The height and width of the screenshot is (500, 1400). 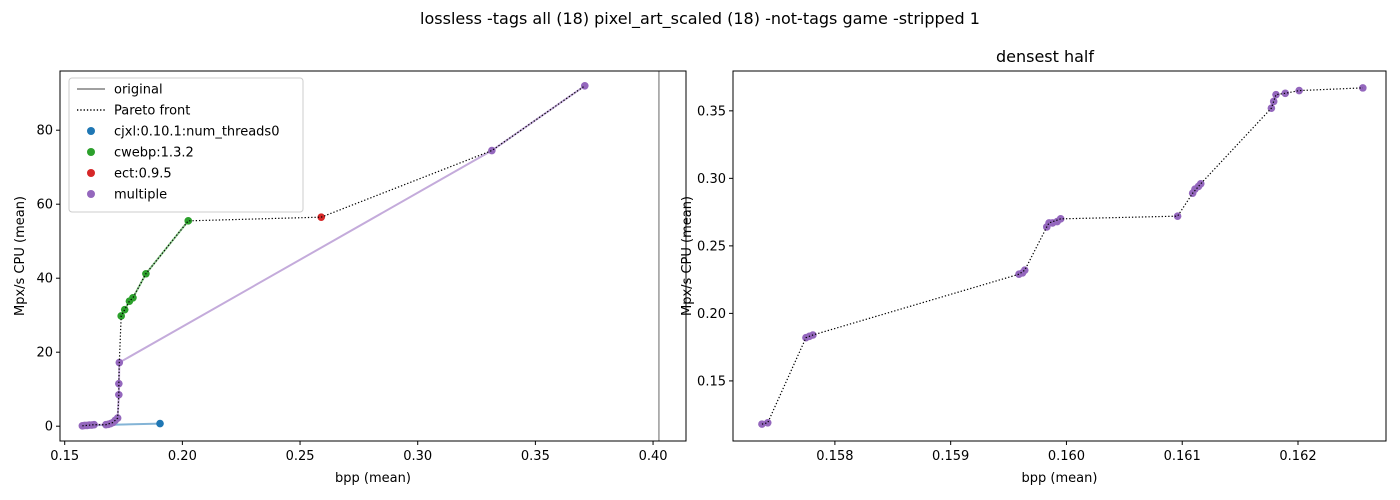 What do you see at coordinates (186, 145) in the screenshot?
I see `legend-box` at bounding box center [186, 145].